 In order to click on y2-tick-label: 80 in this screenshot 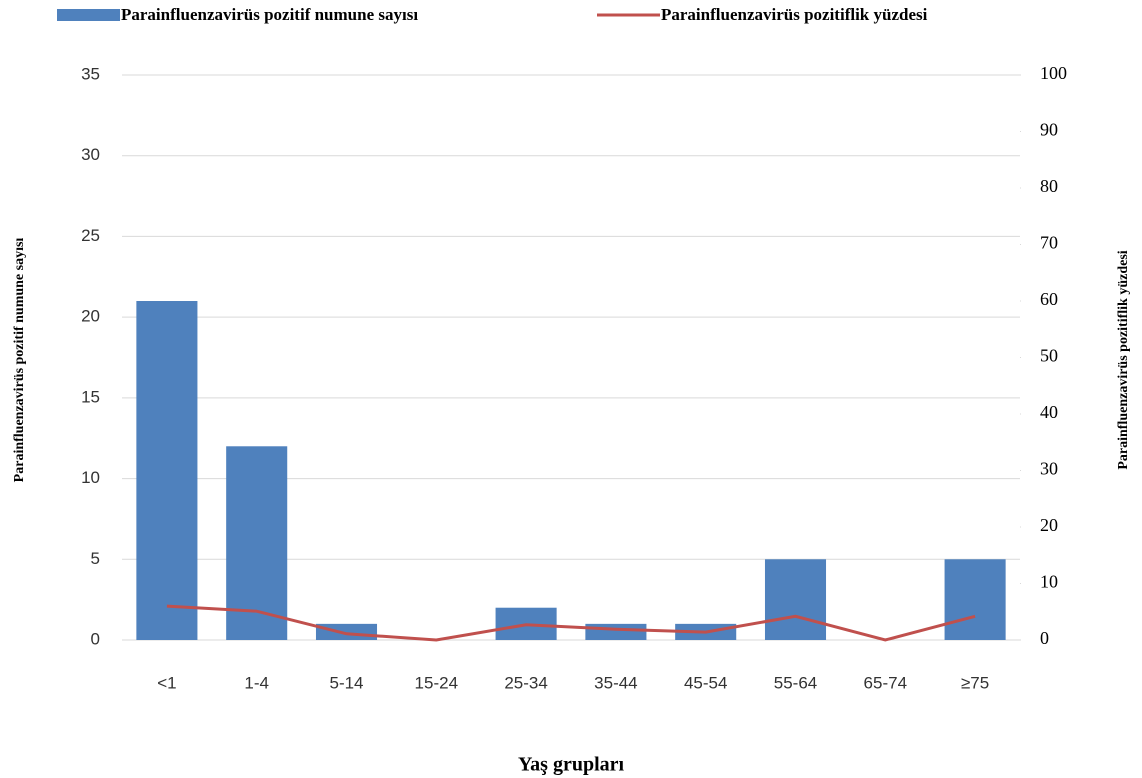, I will do `click(1049, 186)`.